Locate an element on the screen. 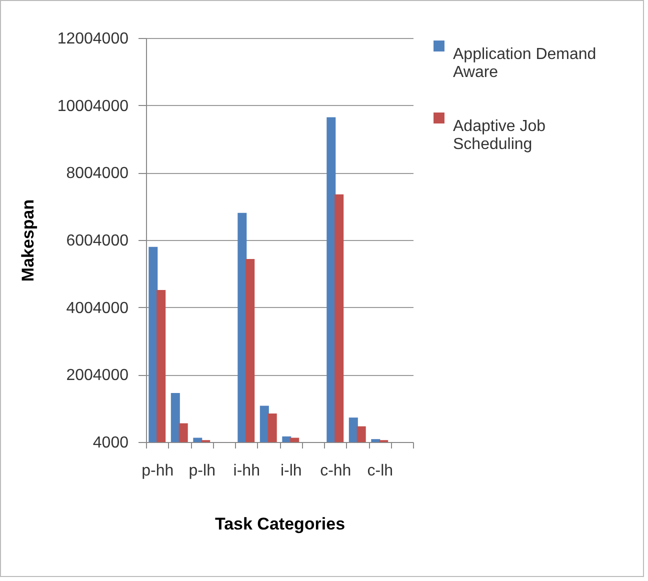 The height and width of the screenshot is (581, 648). x-tick-label: p-hh is located at coordinates (158, 471).